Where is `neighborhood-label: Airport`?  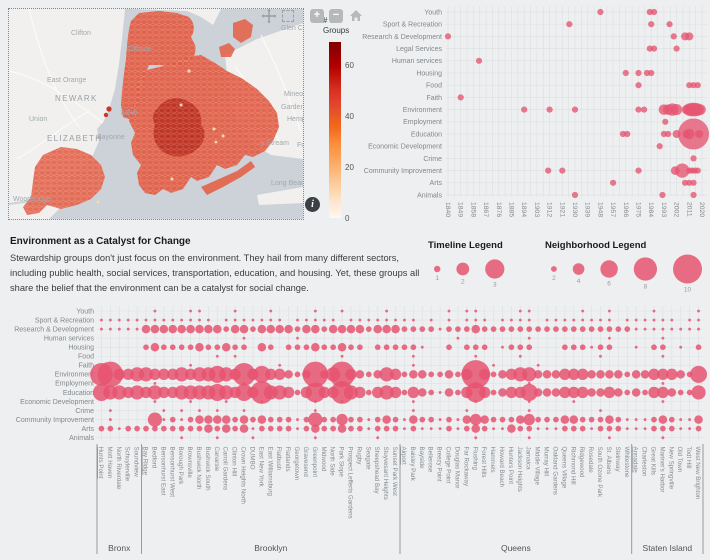
neighborhood-label: Airport is located at coordinates (403, 456).